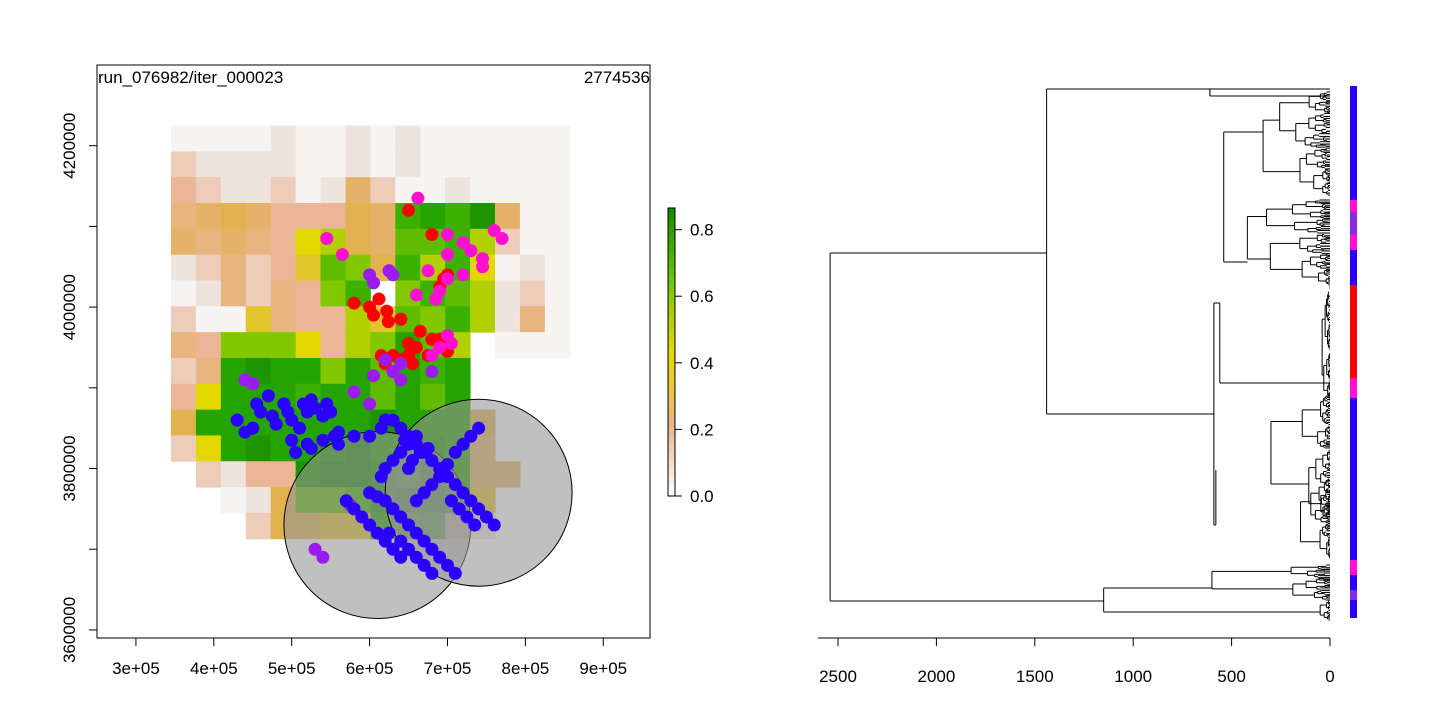 Image resolution: width=1440 pixels, height=720 pixels. What do you see at coordinates (617, 77) in the screenshot?
I see `map-count-label: 2774536` at bounding box center [617, 77].